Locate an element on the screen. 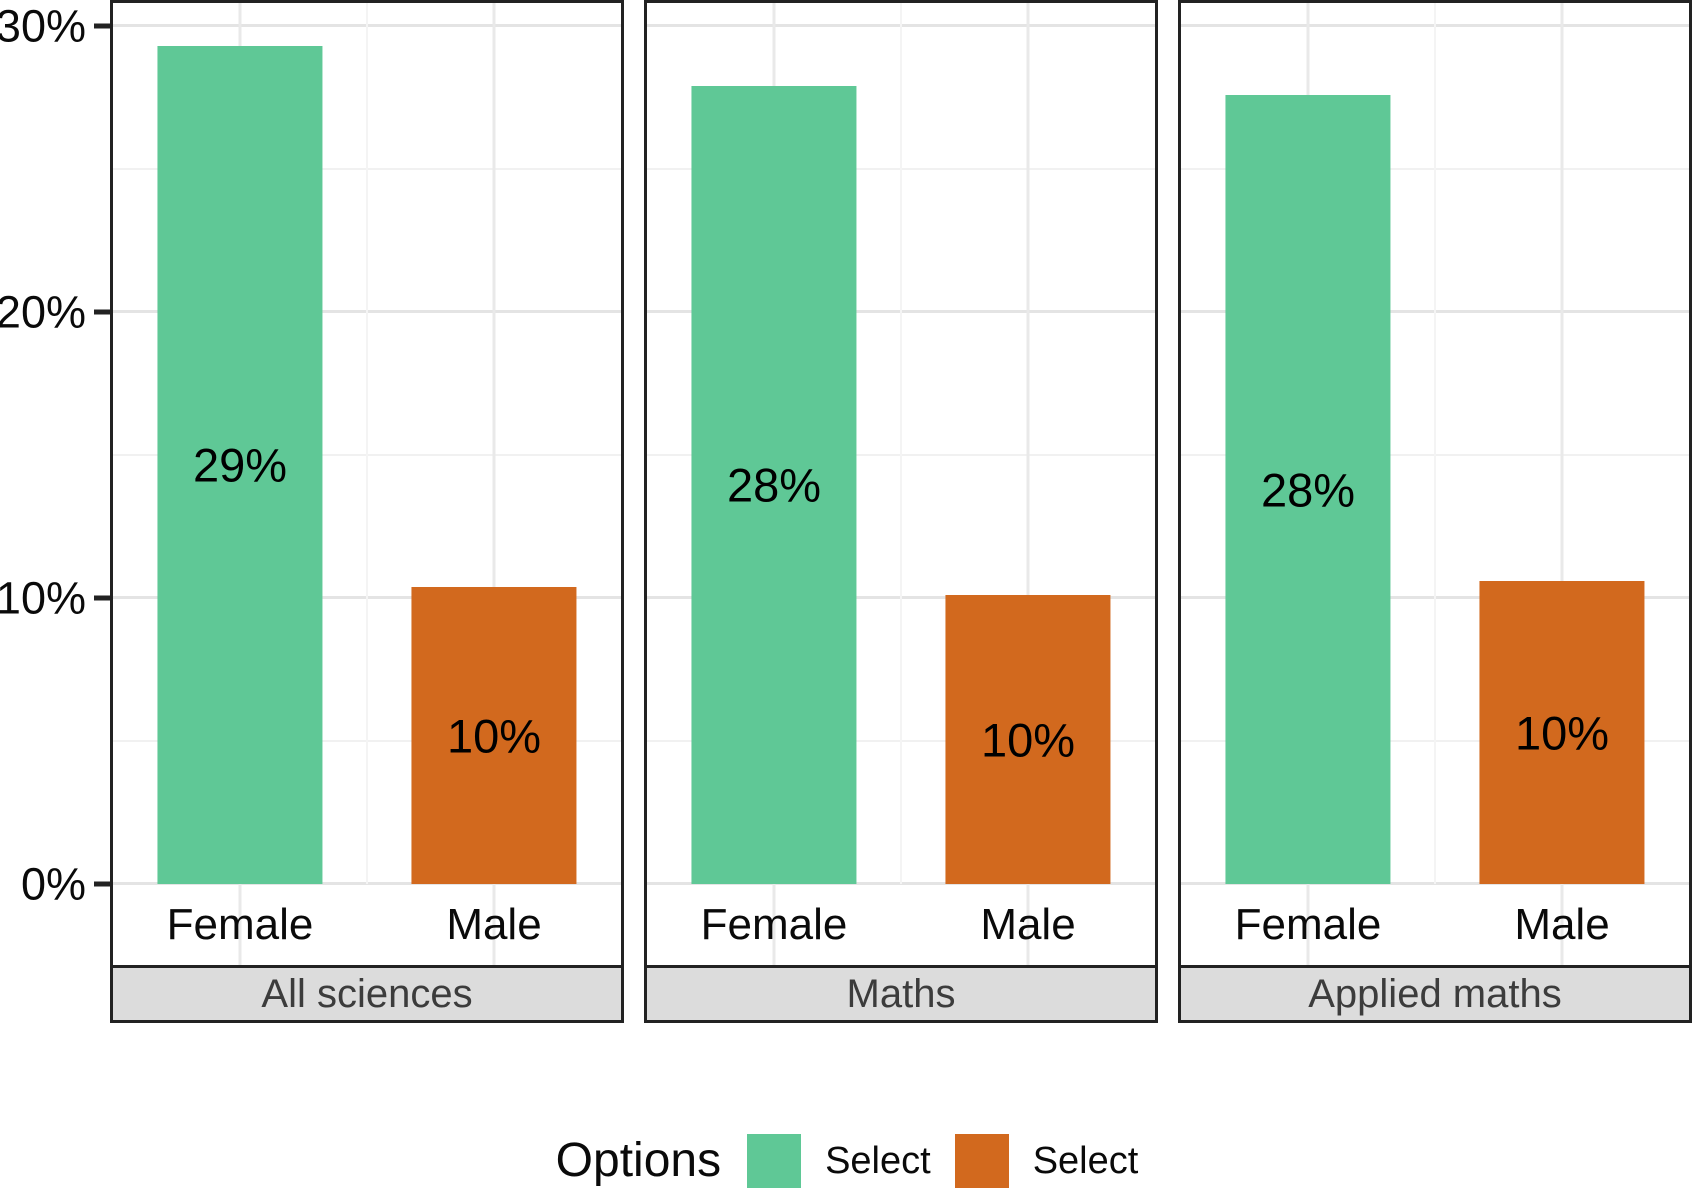  legend-label-orange: Select is located at coordinates (1085, 1161).